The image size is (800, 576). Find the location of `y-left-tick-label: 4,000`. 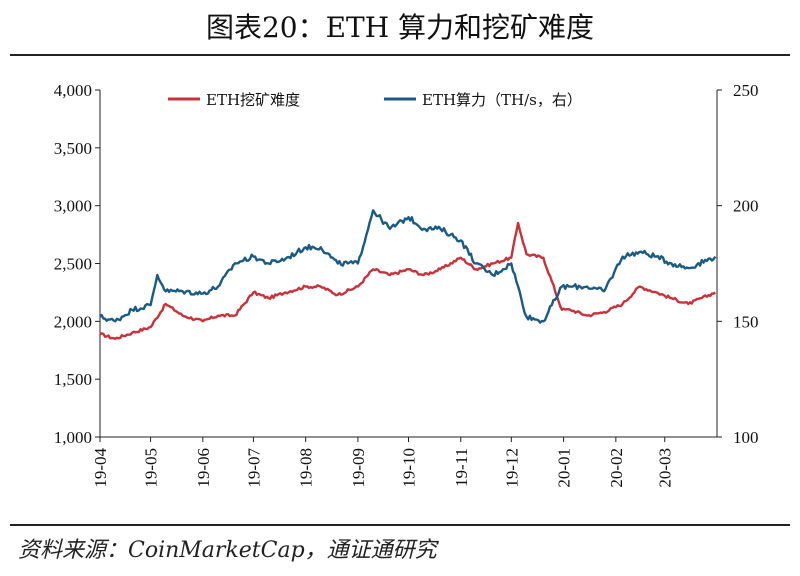

y-left-tick-label: 4,000 is located at coordinates (73, 90).